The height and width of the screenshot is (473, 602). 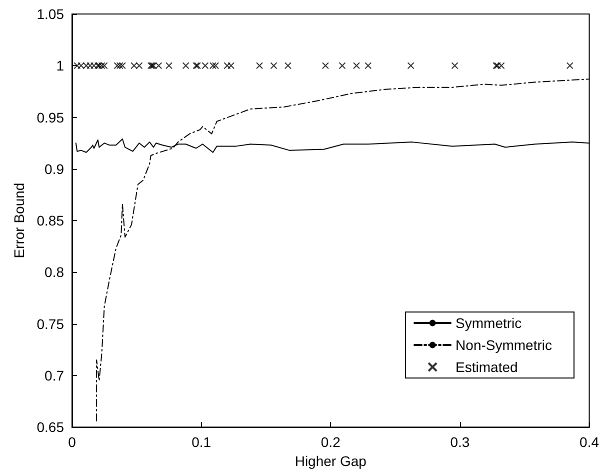 What do you see at coordinates (460, 442) in the screenshot?
I see `x-tick-label: 0.3` at bounding box center [460, 442].